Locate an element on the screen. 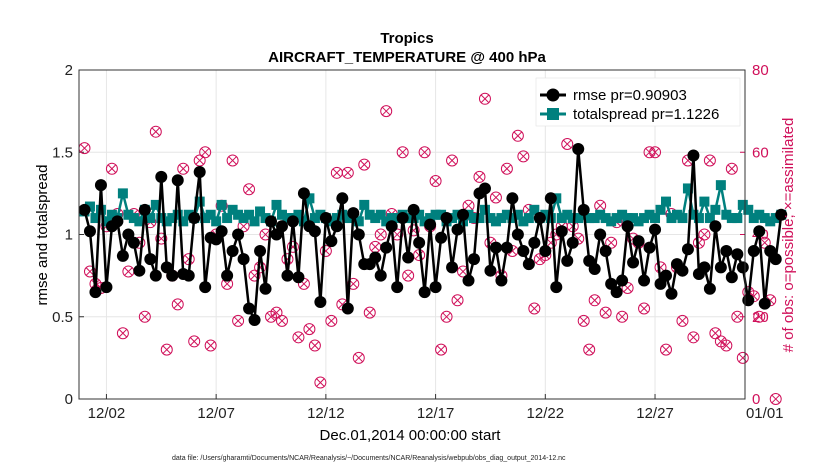  y2-axis-label: # of obs: o=possible; ×=assimilated is located at coordinates (788, 235).